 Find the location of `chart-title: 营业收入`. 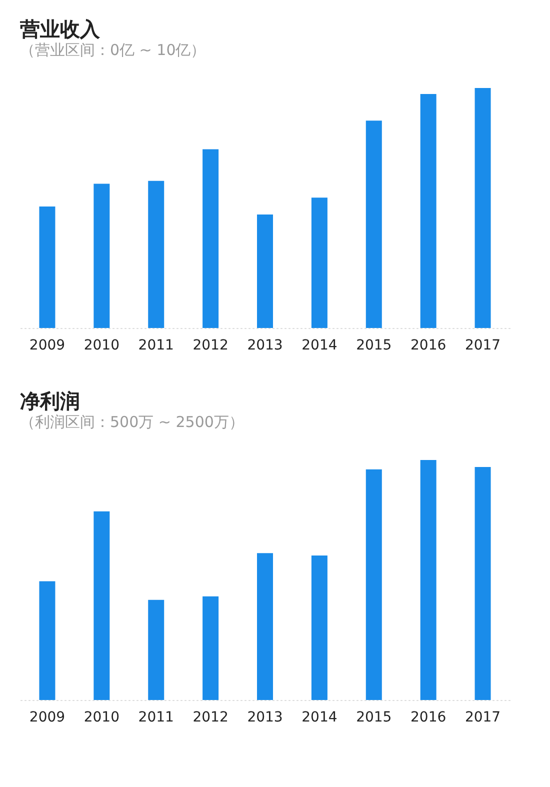

chart-title: 营业收入 is located at coordinates (60, 29).